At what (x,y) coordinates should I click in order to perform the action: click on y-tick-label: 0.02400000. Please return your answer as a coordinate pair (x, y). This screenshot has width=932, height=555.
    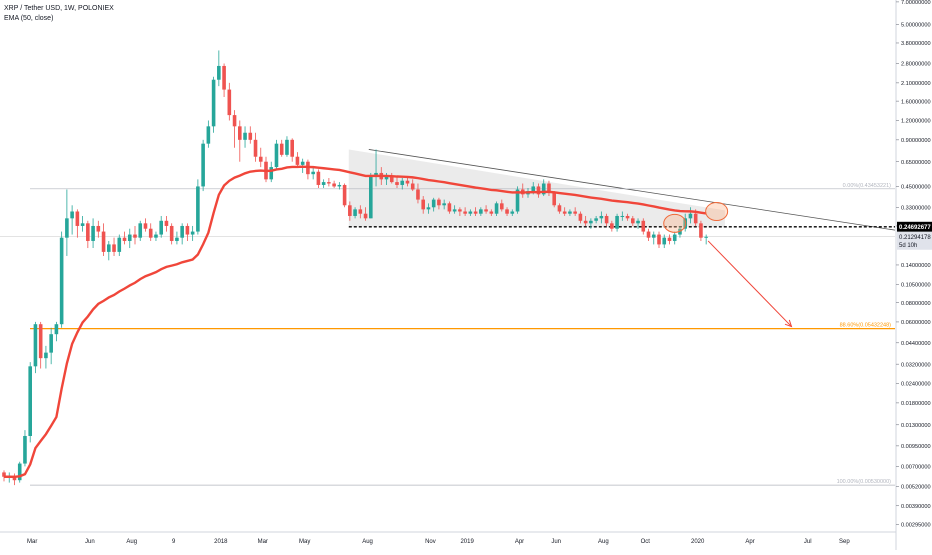
    Looking at the image, I should click on (916, 385).